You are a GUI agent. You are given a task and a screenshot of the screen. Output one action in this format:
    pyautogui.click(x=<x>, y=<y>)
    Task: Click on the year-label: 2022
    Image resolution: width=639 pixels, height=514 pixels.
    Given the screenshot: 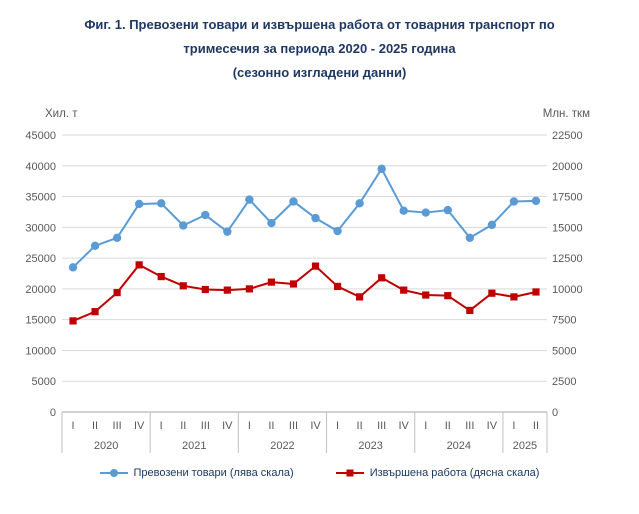 What is the action you would take?
    pyautogui.click(x=282, y=446)
    